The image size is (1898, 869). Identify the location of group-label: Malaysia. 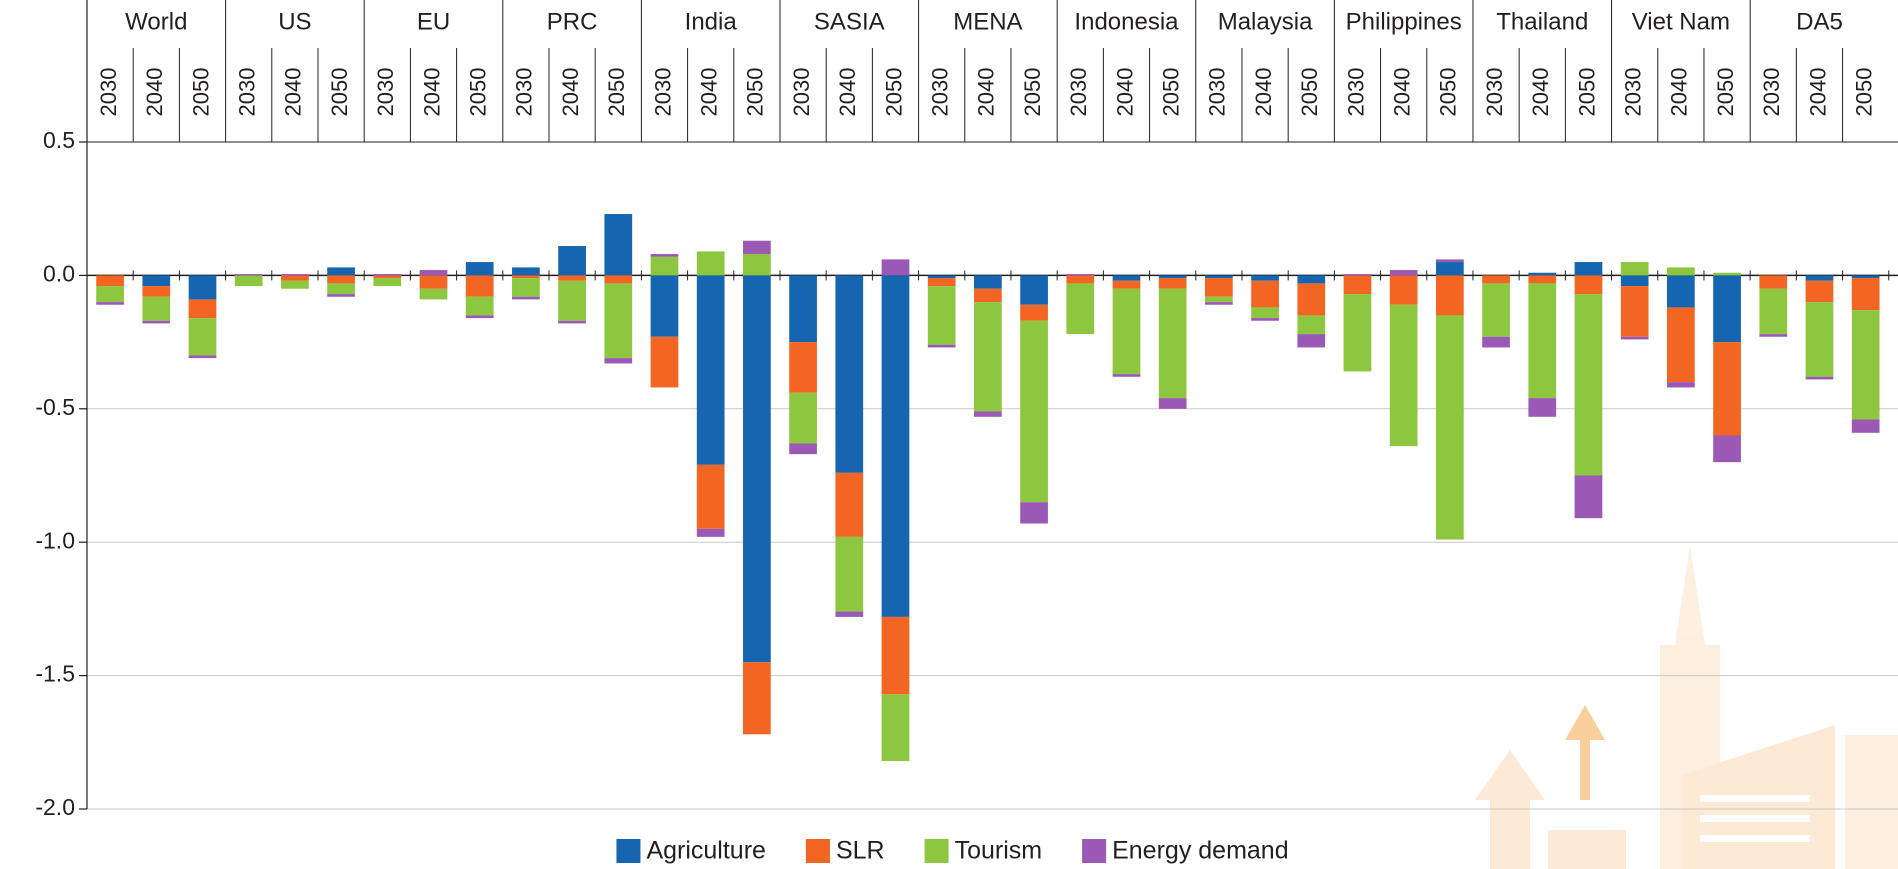
(1265, 21).